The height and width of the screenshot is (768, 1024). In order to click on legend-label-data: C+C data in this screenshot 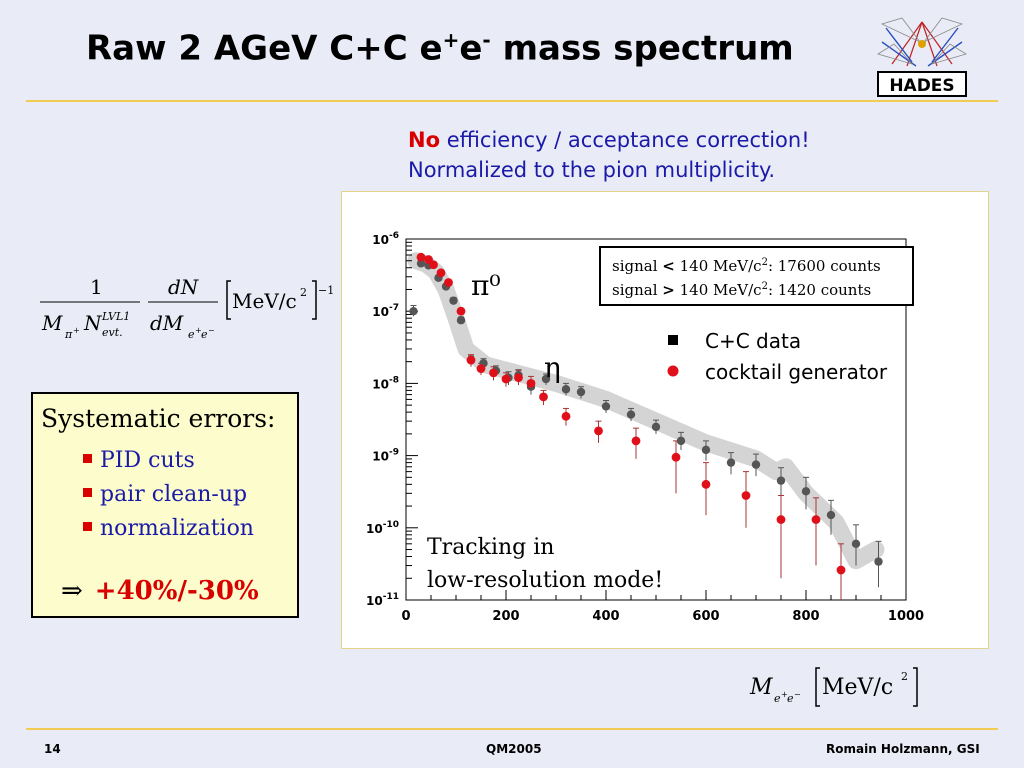, I will do `click(753, 341)`.